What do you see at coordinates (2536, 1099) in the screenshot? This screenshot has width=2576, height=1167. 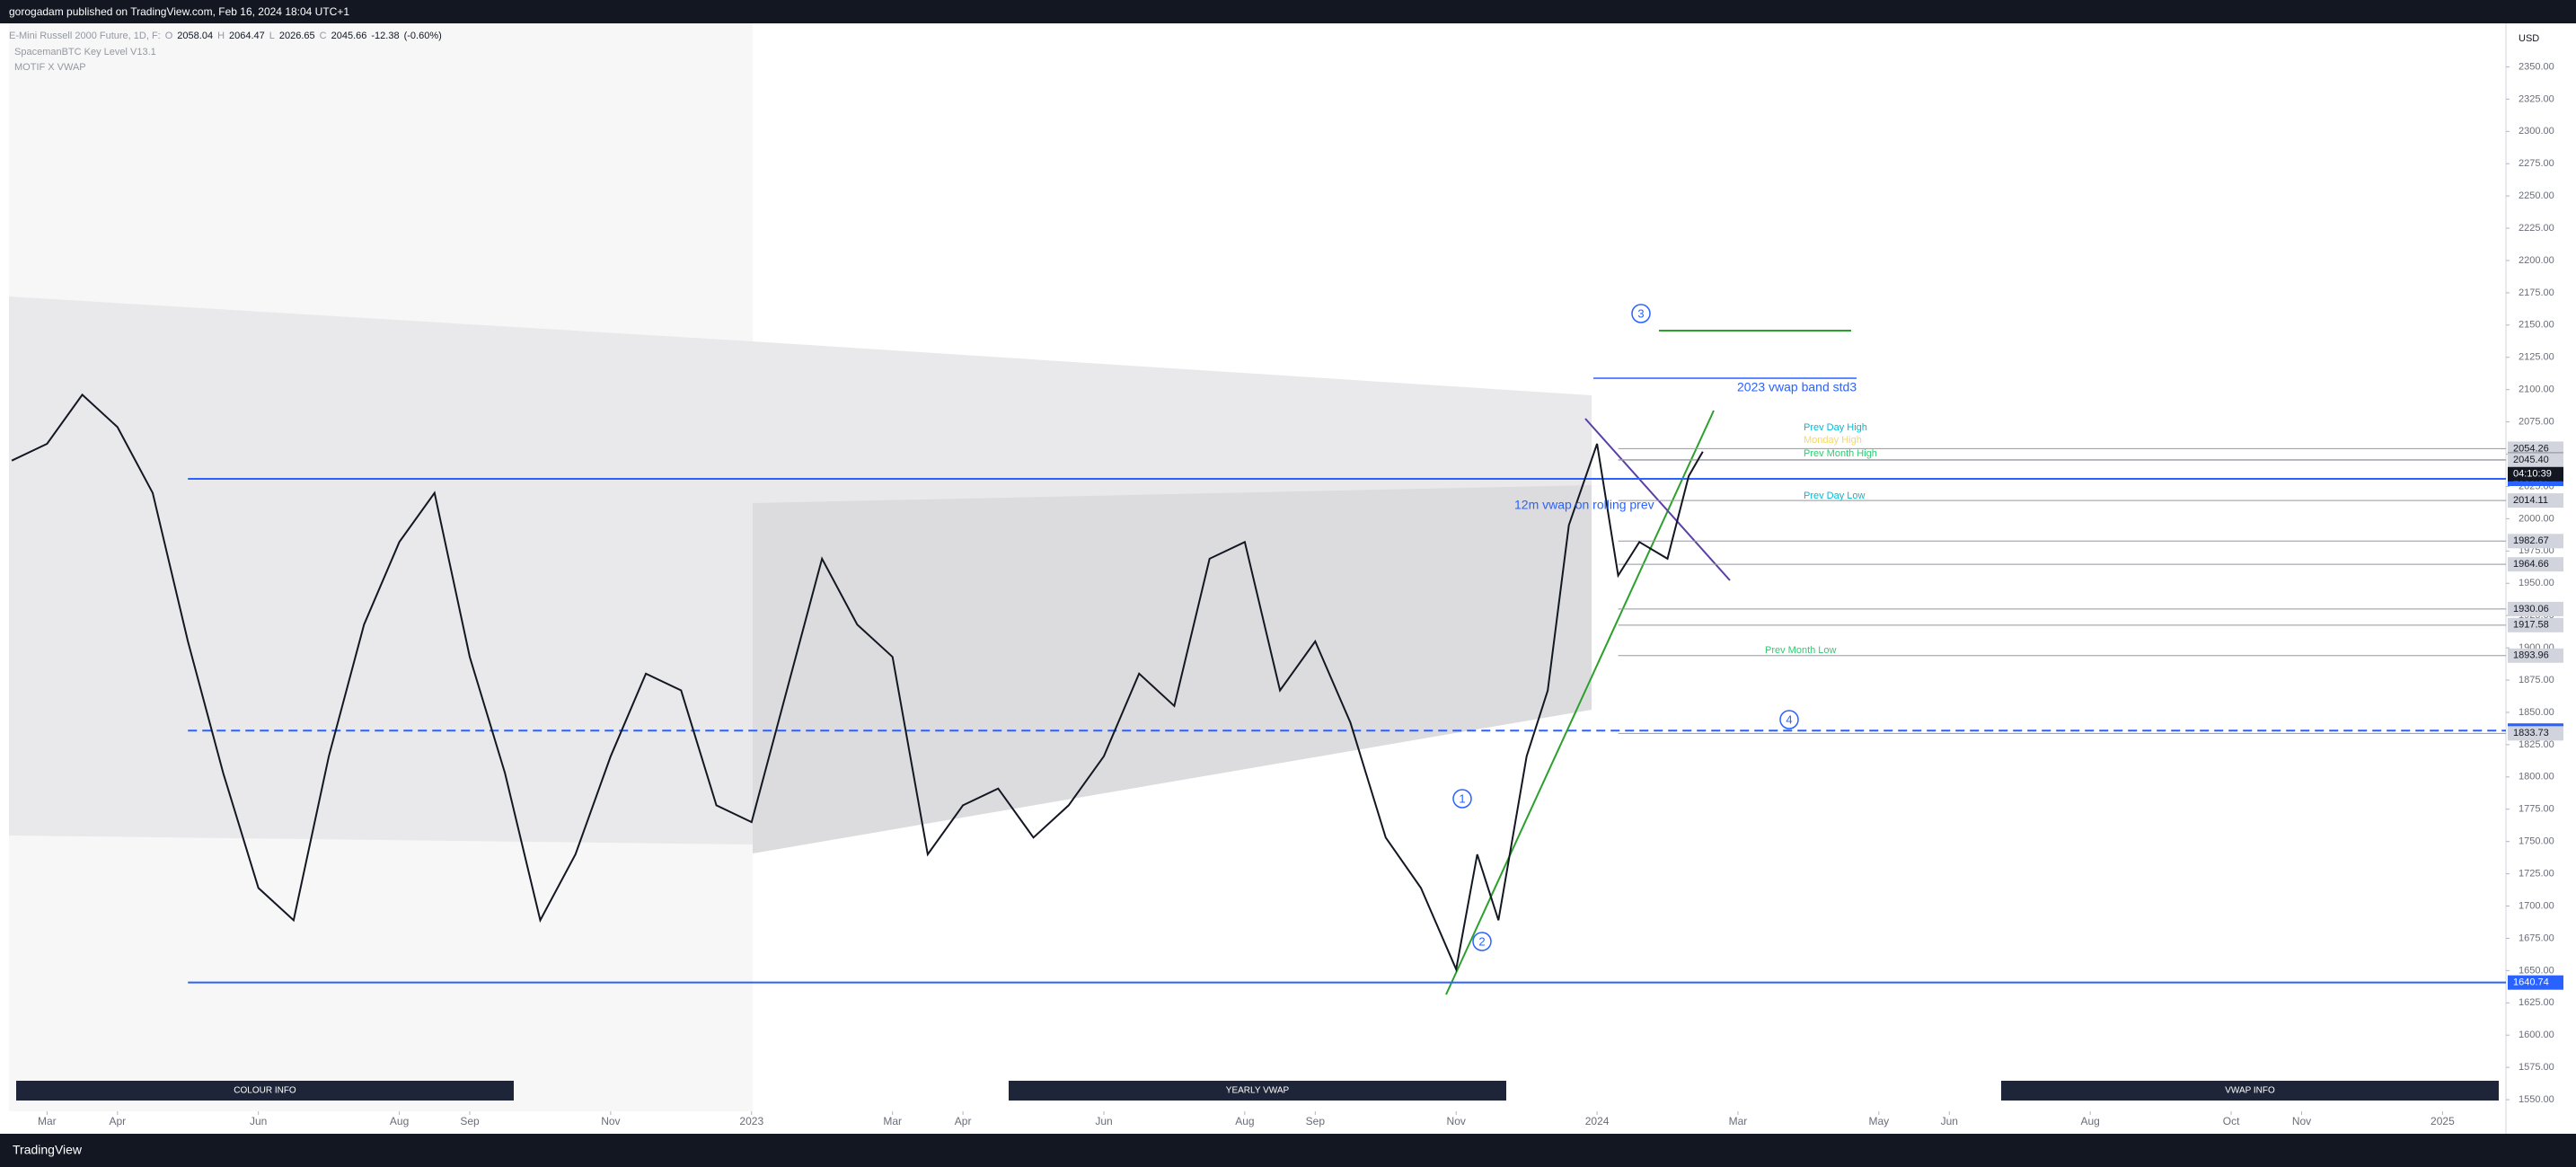 I see `y-tick-label: 1550.00` at bounding box center [2536, 1099].